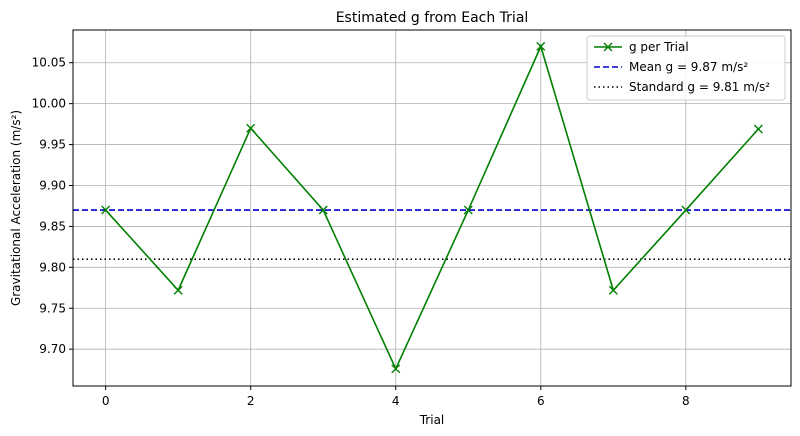 The width and height of the screenshot is (800, 436). What do you see at coordinates (432, 18) in the screenshot?
I see `chart-title: Estimated g from Each Trial` at bounding box center [432, 18].